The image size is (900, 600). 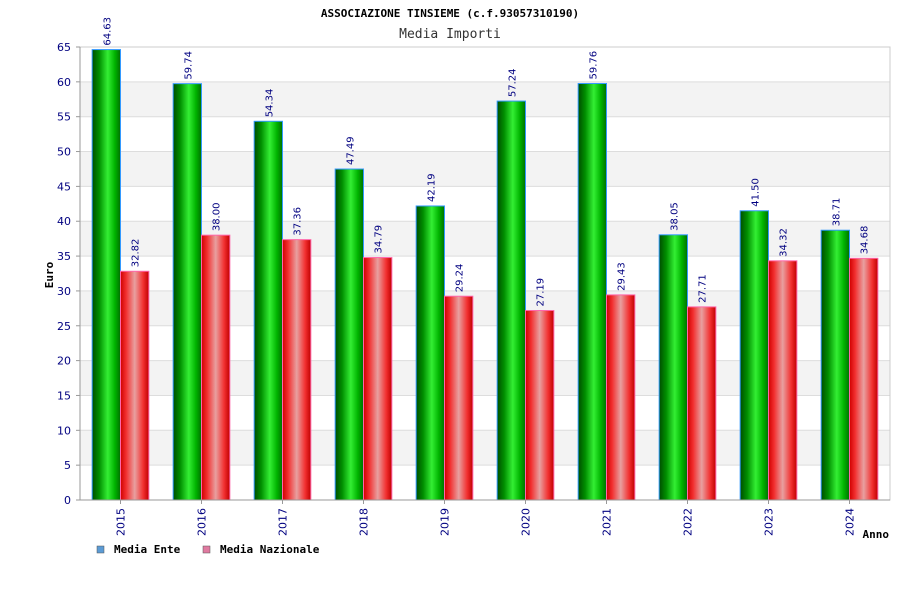 I want to click on data-label: 47.49, so click(x=350, y=150).